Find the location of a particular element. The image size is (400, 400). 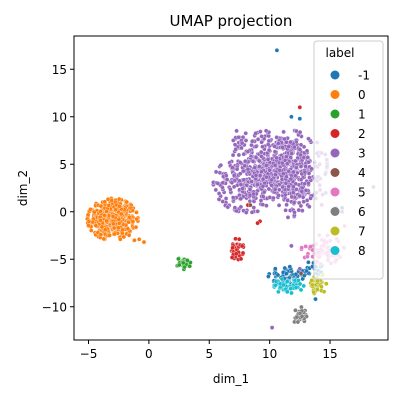

legend-label: 0 is located at coordinates (362, 95).